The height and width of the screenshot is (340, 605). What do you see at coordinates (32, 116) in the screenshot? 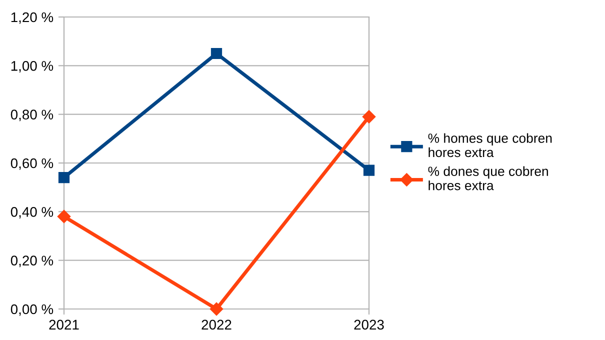
I see `y-tick-label: 0,80 %` at bounding box center [32, 116].